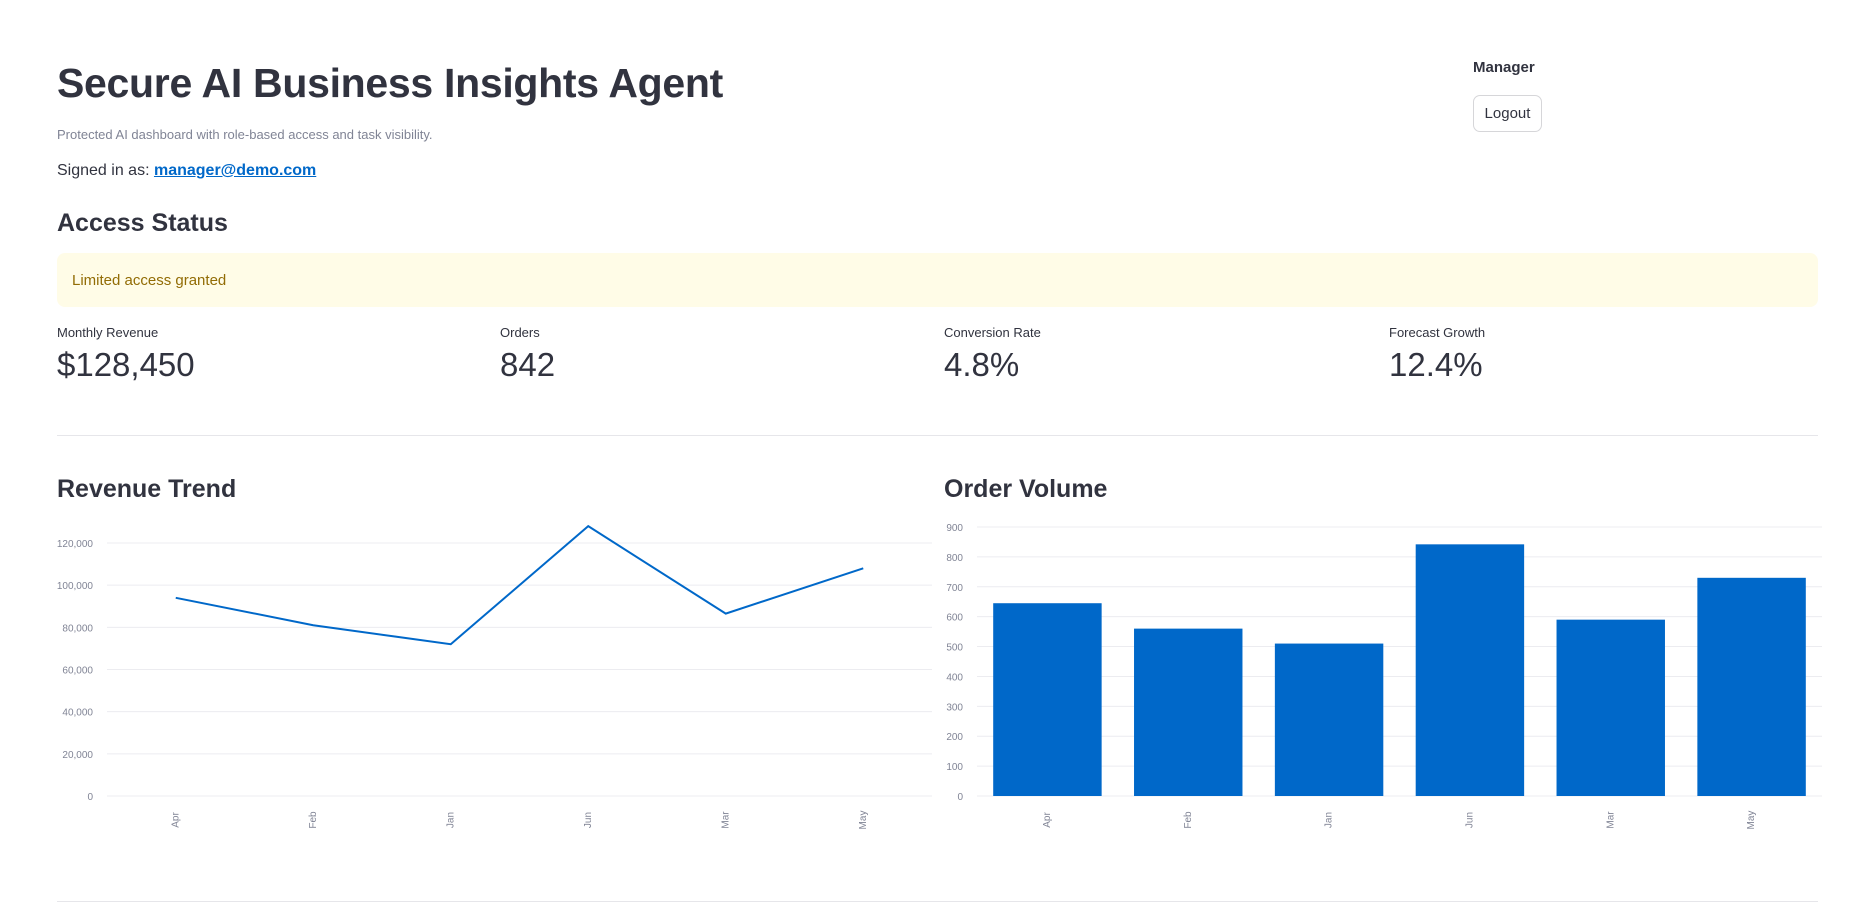  I want to click on y-tick-label: 40,000, so click(77, 713).